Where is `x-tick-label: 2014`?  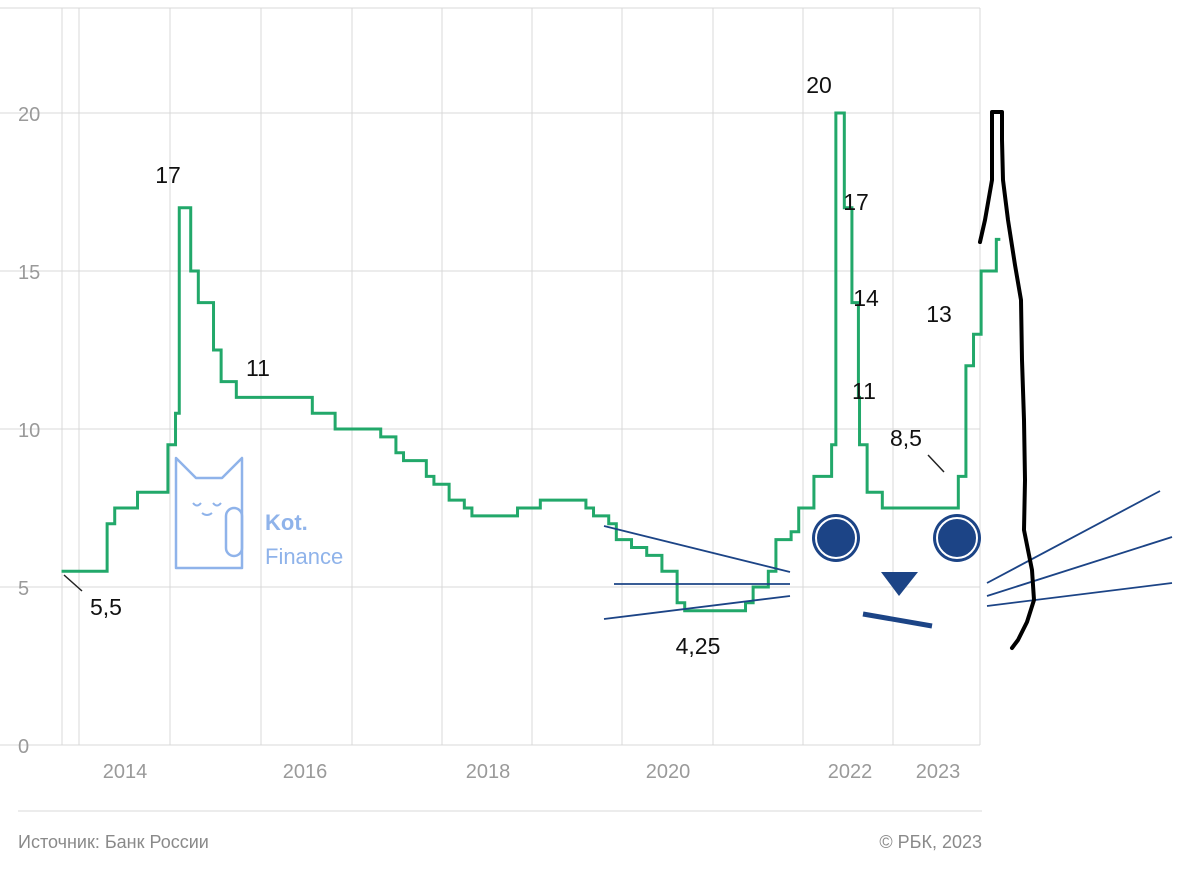
x-tick-label: 2014 is located at coordinates (125, 772).